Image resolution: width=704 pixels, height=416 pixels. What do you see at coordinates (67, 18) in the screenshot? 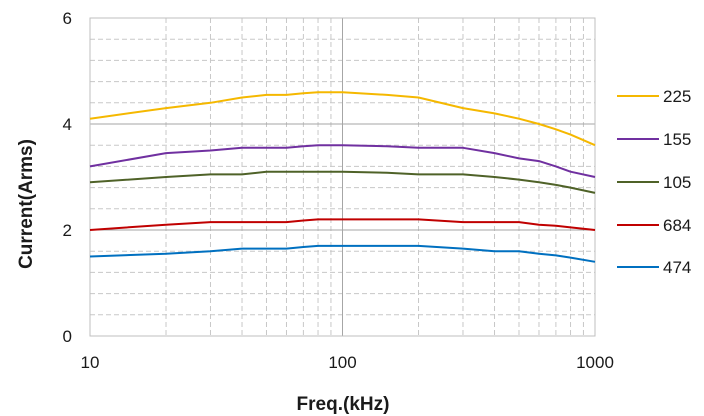
I see `y-tick-label: 6` at bounding box center [67, 18].